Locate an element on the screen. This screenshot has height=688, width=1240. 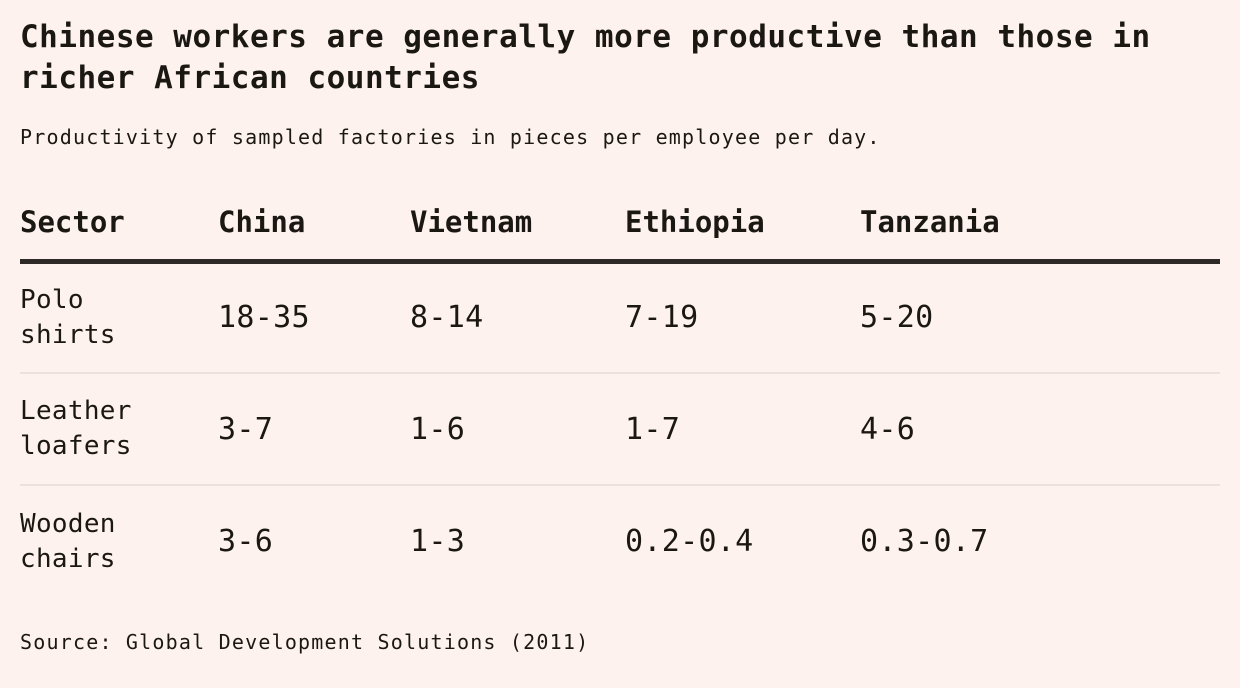
cell-loafers-tanzania: 4-6 is located at coordinates (1040, 429).